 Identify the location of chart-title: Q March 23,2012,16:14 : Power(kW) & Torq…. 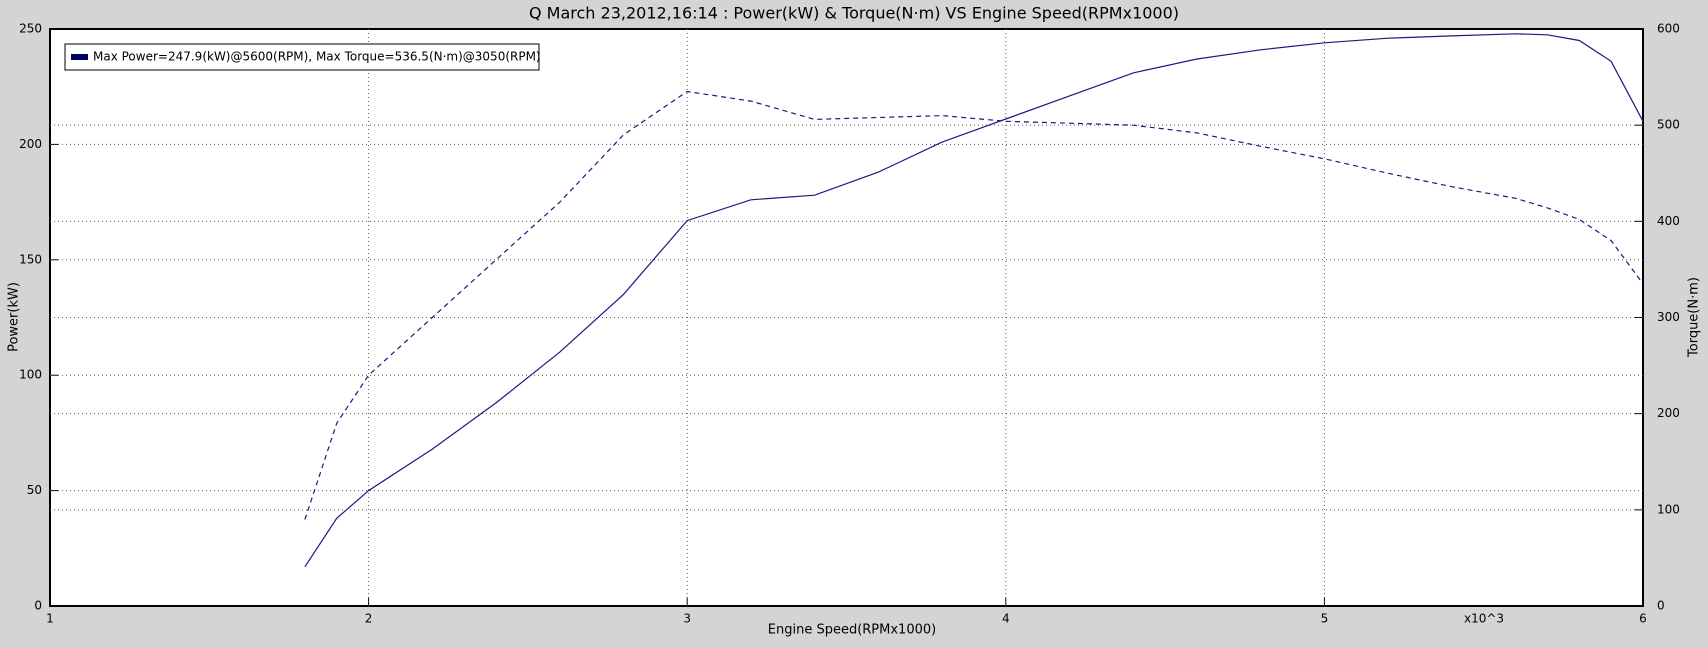
(854, 13).